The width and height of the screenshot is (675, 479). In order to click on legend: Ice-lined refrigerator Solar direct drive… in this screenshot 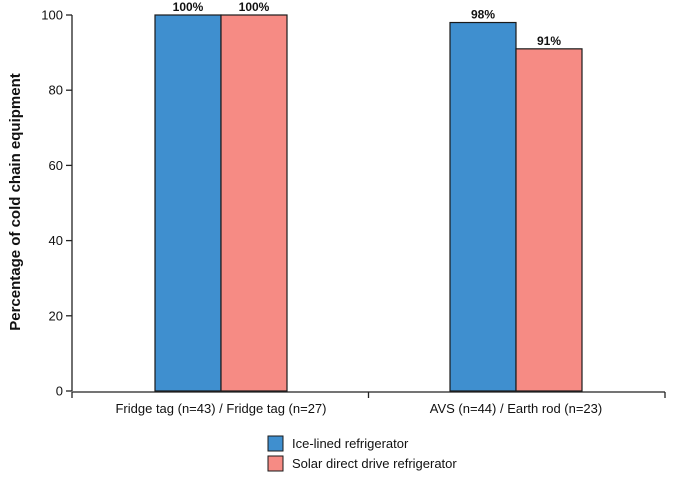, I will do `click(362, 453)`.